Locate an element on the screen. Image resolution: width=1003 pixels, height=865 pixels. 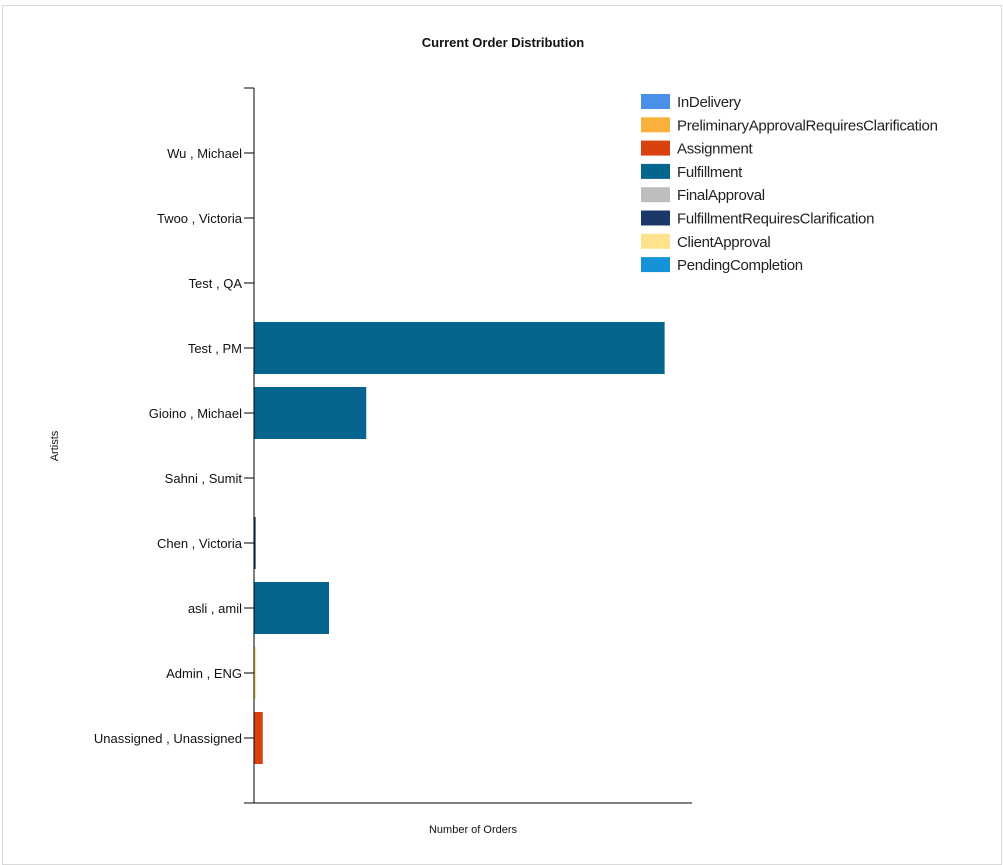
y-tick-label-test-pm: Test , PM is located at coordinates (215, 348).